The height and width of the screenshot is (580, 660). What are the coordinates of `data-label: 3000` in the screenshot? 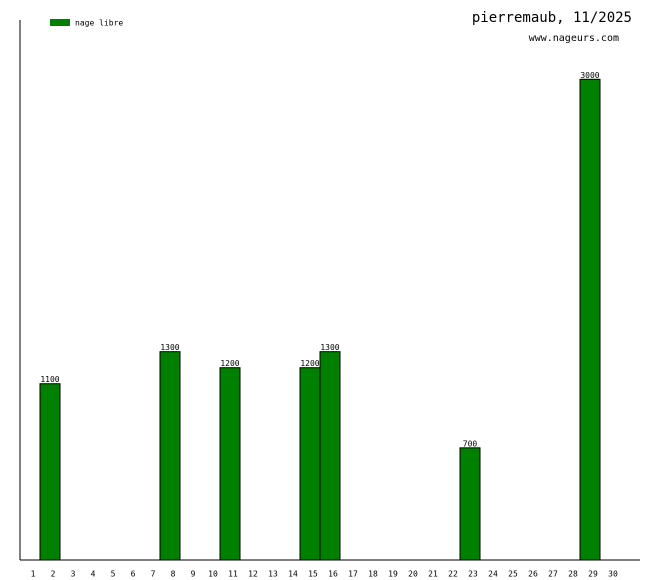 It's located at (589, 75).